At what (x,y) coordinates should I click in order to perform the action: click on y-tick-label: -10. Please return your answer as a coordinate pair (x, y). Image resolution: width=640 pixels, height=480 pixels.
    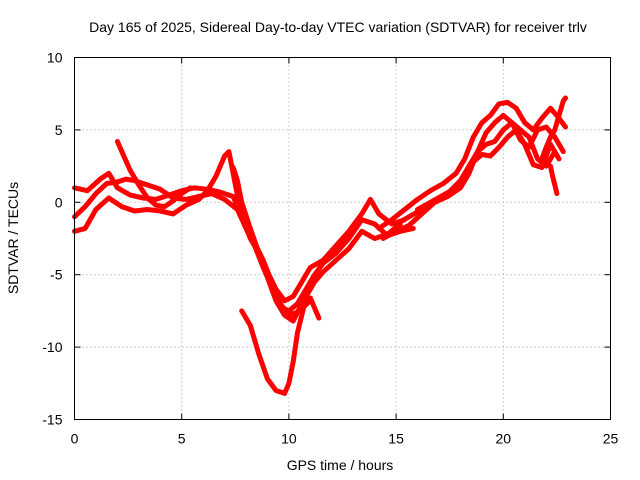
    Looking at the image, I should click on (52, 347).